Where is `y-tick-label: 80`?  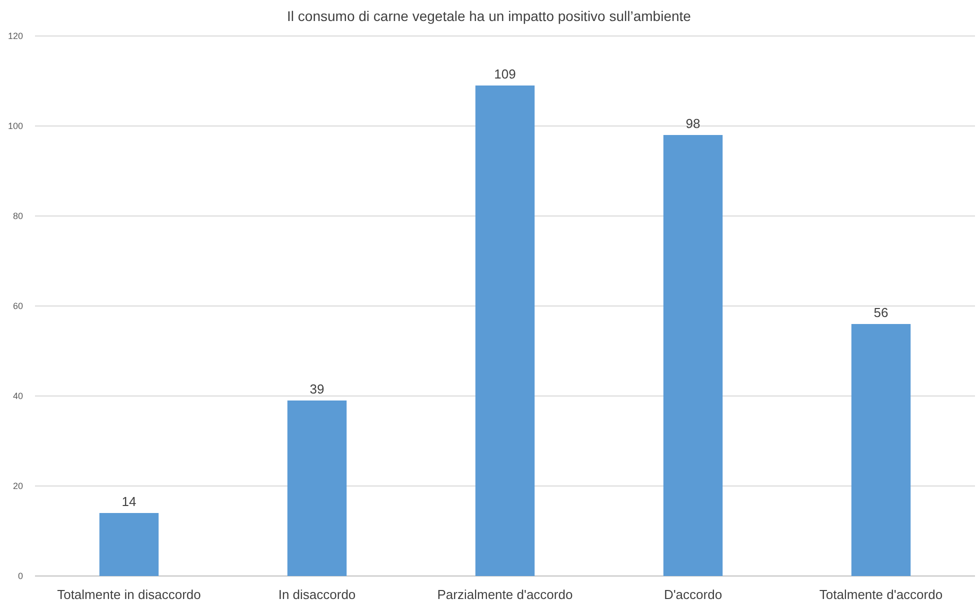
y-tick-label: 80 is located at coordinates (17, 216).